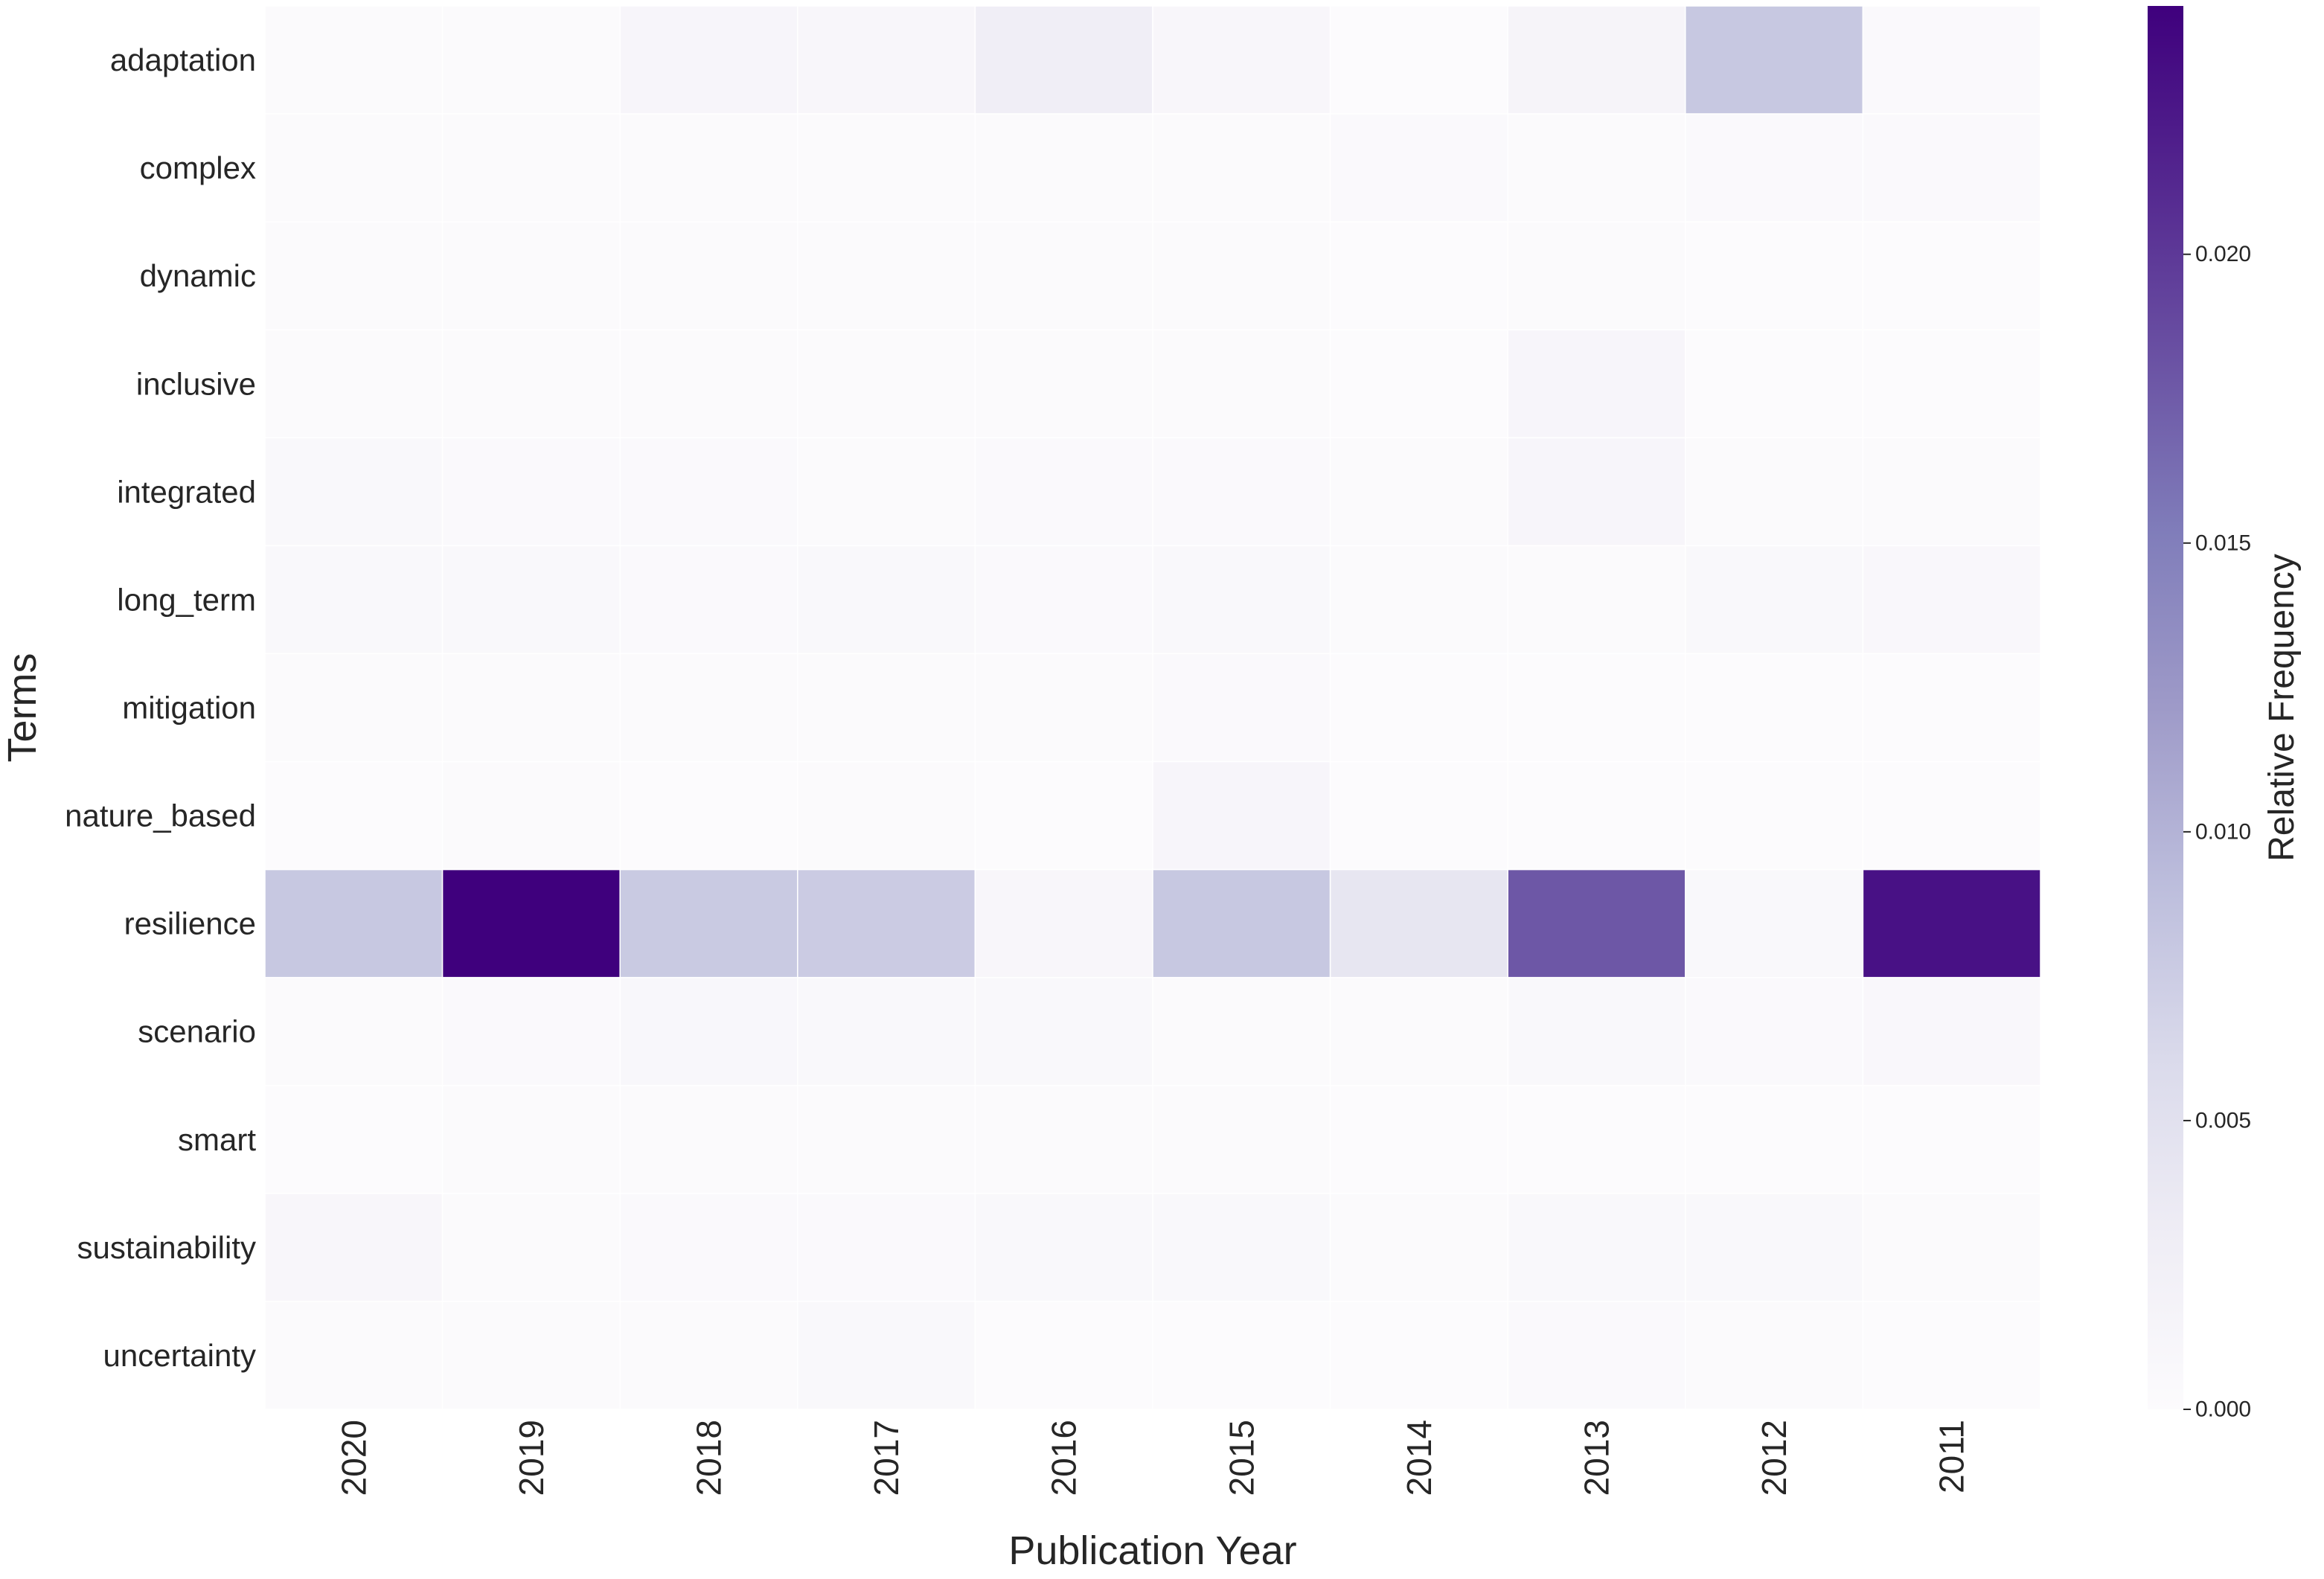 The width and height of the screenshot is (2324, 1579). What do you see at coordinates (2223, 543) in the screenshot?
I see `colorbar-tick-label: 0.015` at bounding box center [2223, 543].